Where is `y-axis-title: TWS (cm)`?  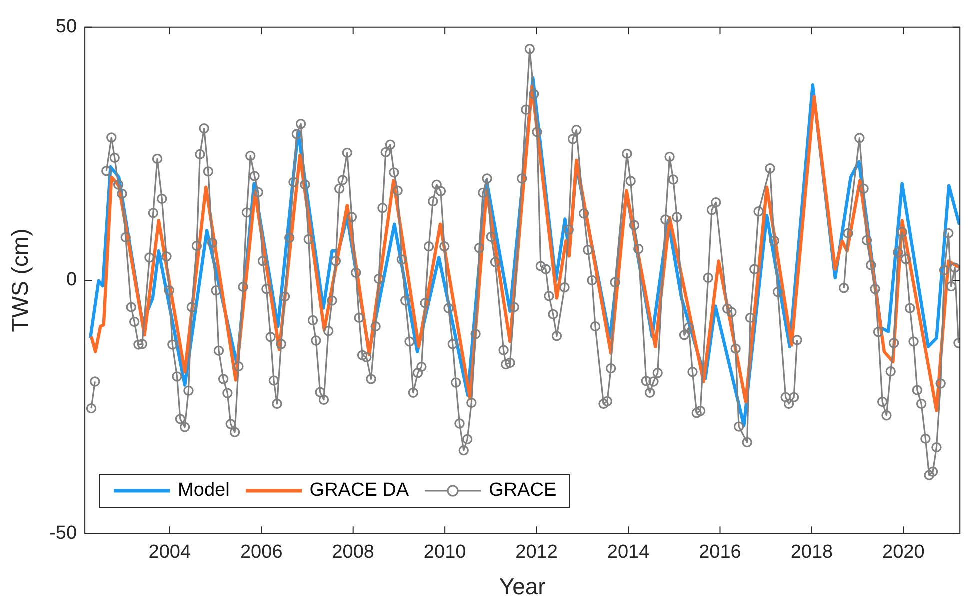
y-axis-title: TWS (cm) is located at coordinates (20, 280).